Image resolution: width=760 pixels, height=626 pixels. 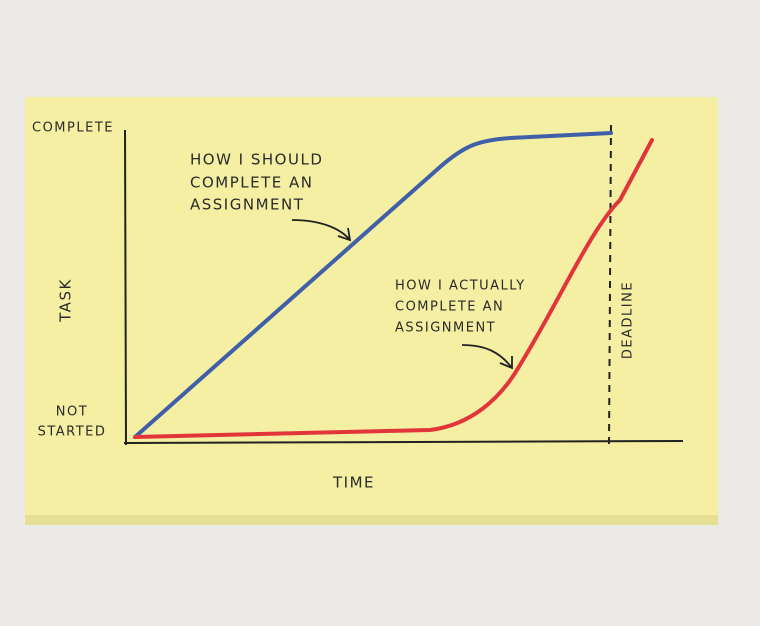 I want to click on y-axis, so click(x=125, y=287).